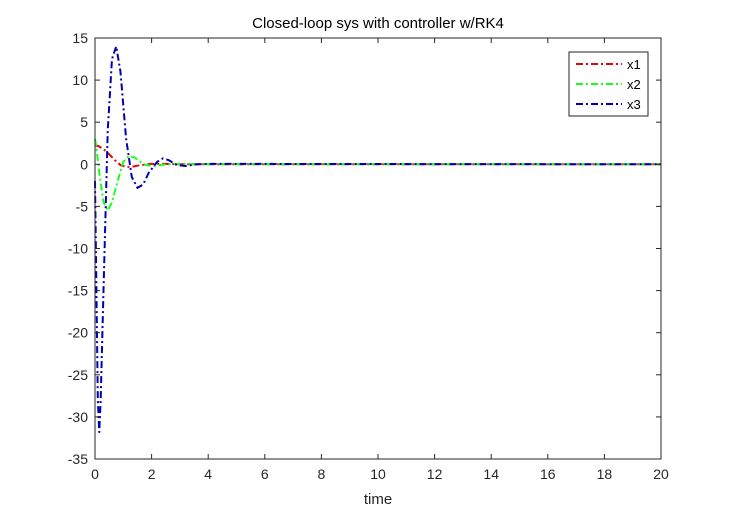  Describe the element at coordinates (435, 474) in the screenshot. I see `x-tick-label: 12` at that location.